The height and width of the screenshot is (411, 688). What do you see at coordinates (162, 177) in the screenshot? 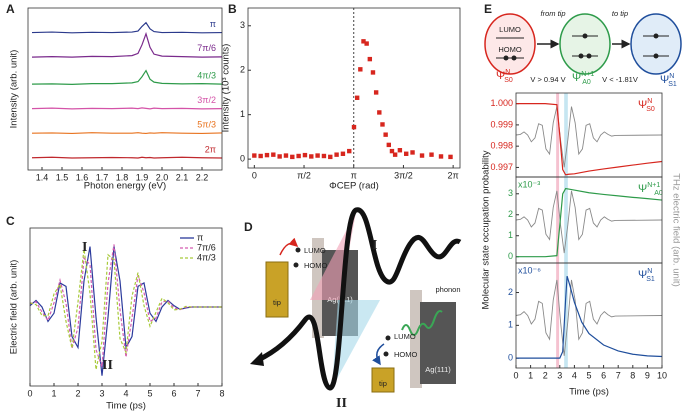
I see `x-tick-label: 2.0` at bounding box center [162, 177].